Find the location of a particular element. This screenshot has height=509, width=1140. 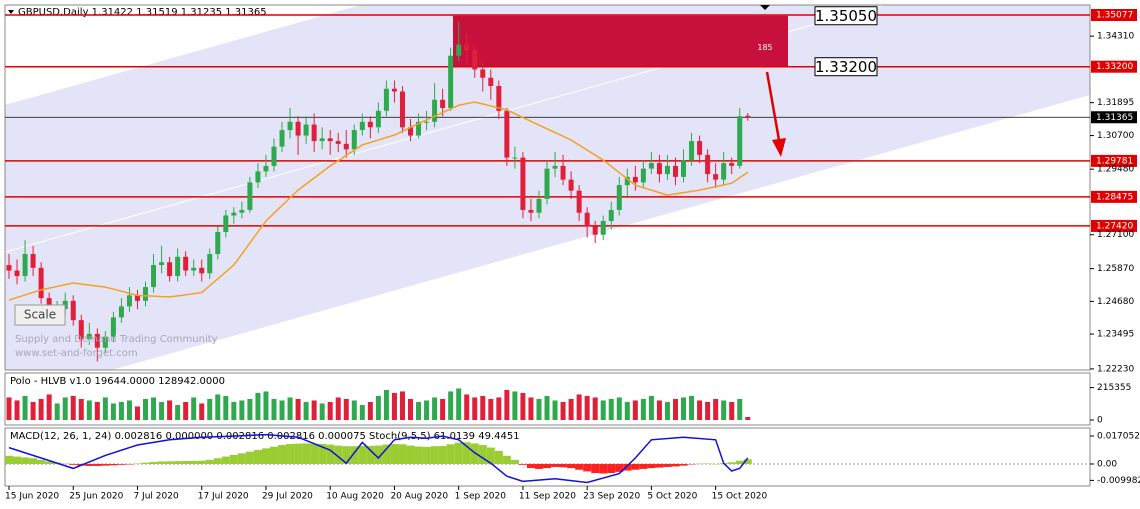

scale-button-label: Scale is located at coordinates (40, 315).